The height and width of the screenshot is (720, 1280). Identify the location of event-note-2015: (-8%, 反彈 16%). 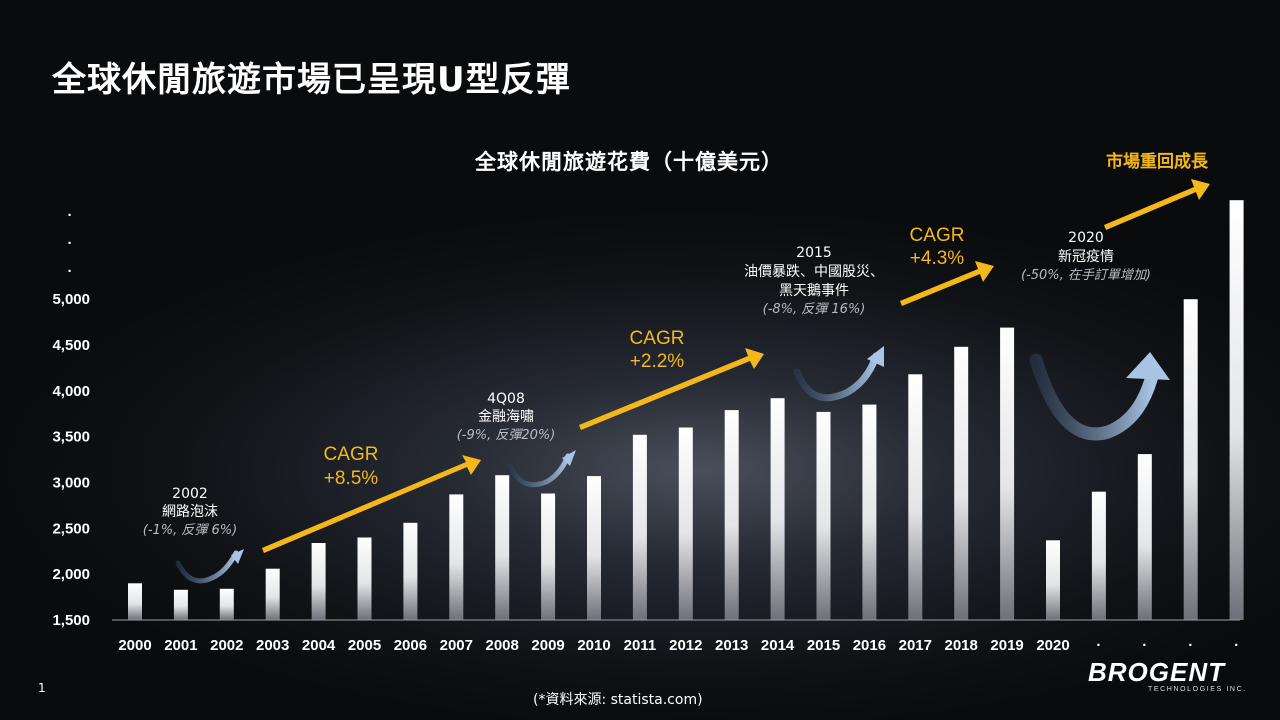
(814, 309).